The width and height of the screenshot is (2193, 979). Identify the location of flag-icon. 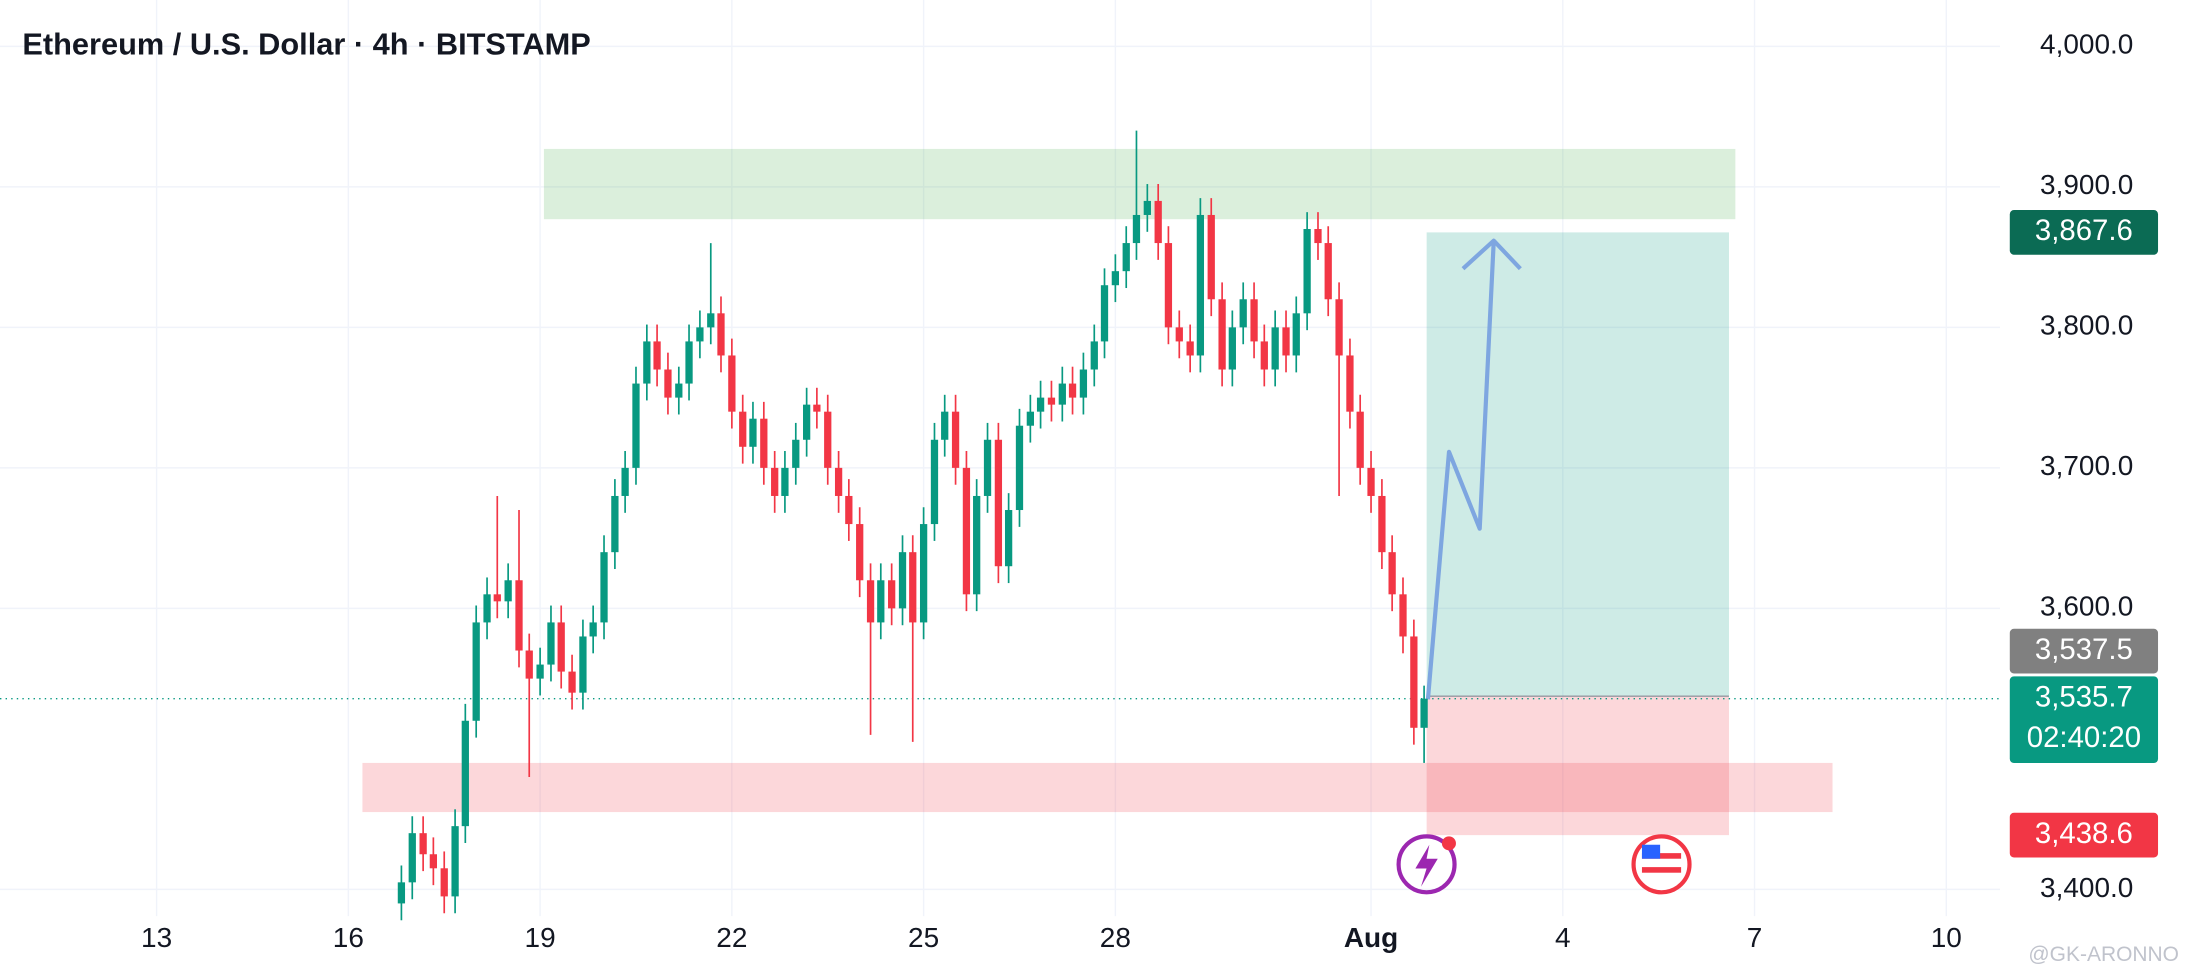
(1661, 864).